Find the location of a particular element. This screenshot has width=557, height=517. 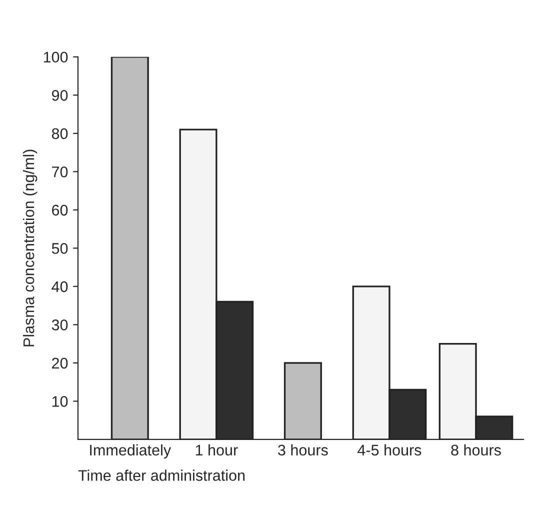

y-tick-label: 90 is located at coordinates (60, 95).